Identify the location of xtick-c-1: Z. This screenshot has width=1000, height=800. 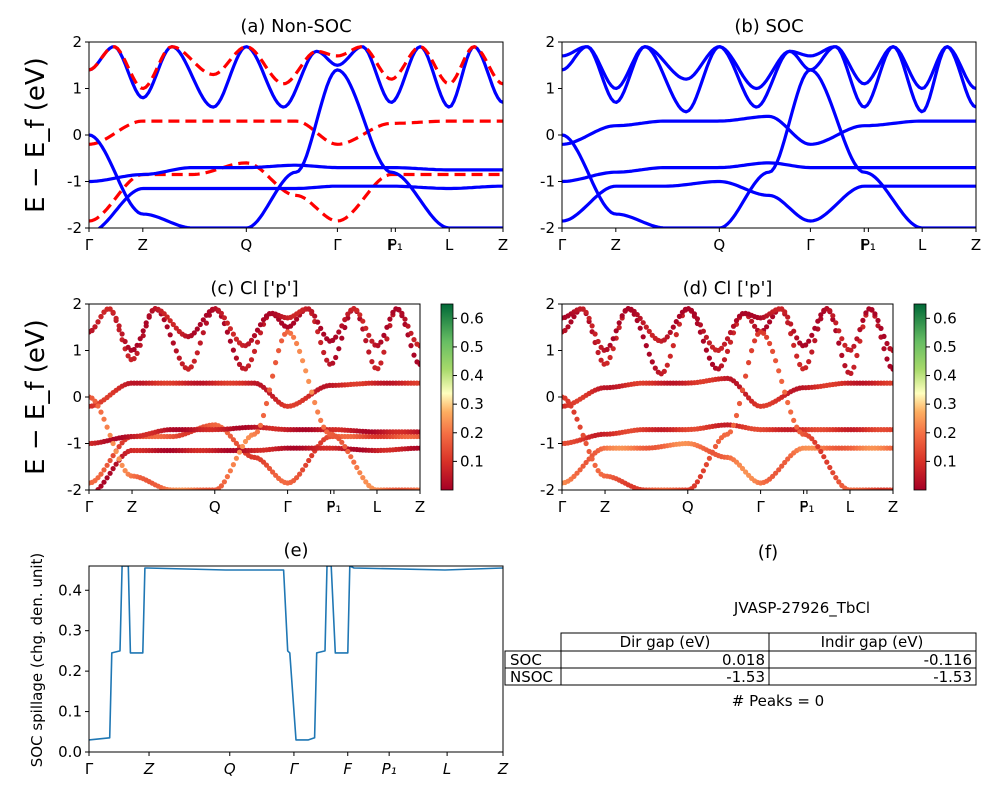
(132, 507).